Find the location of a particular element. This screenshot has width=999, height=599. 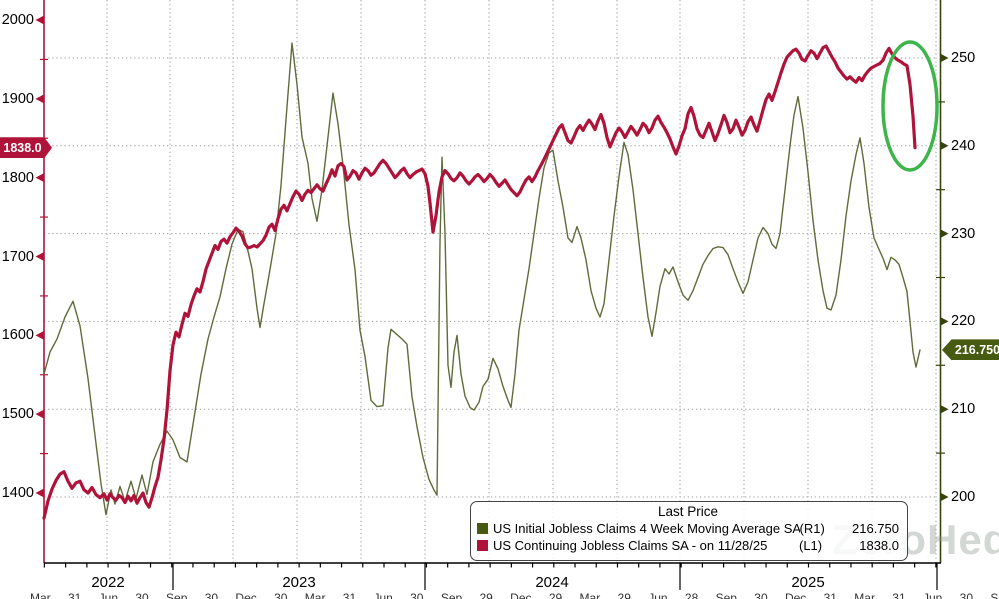

left-axis-tick-label: 2000 is located at coordinates (17, 20).